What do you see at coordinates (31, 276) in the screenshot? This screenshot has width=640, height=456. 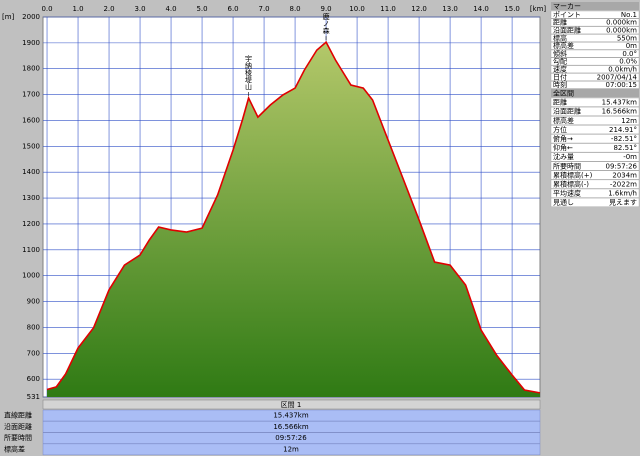 I see `y-tick-label: 1000` at bounding box center [31, 276].